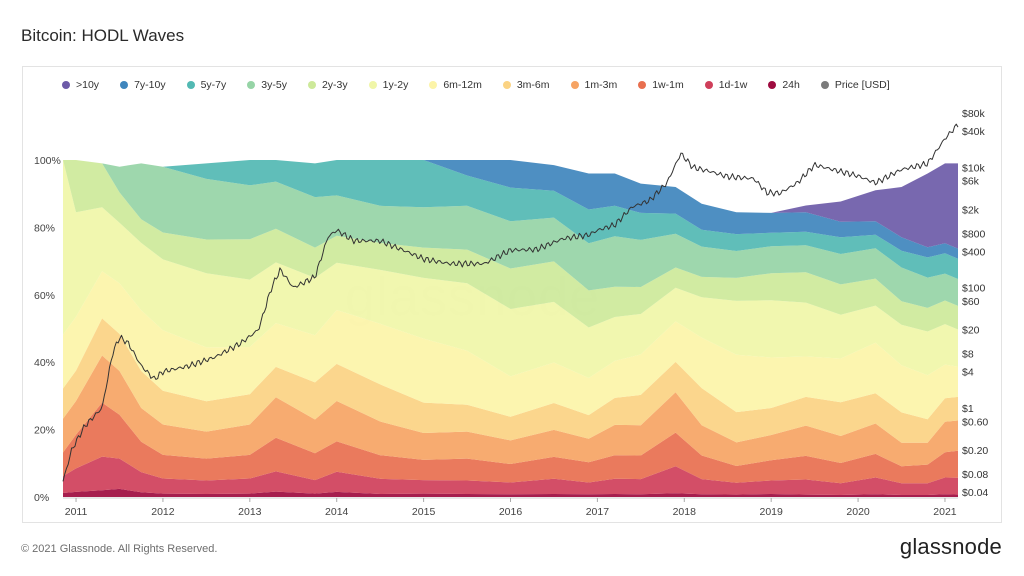  I want to click on x-tick-label: 2017, so click(598, 512).